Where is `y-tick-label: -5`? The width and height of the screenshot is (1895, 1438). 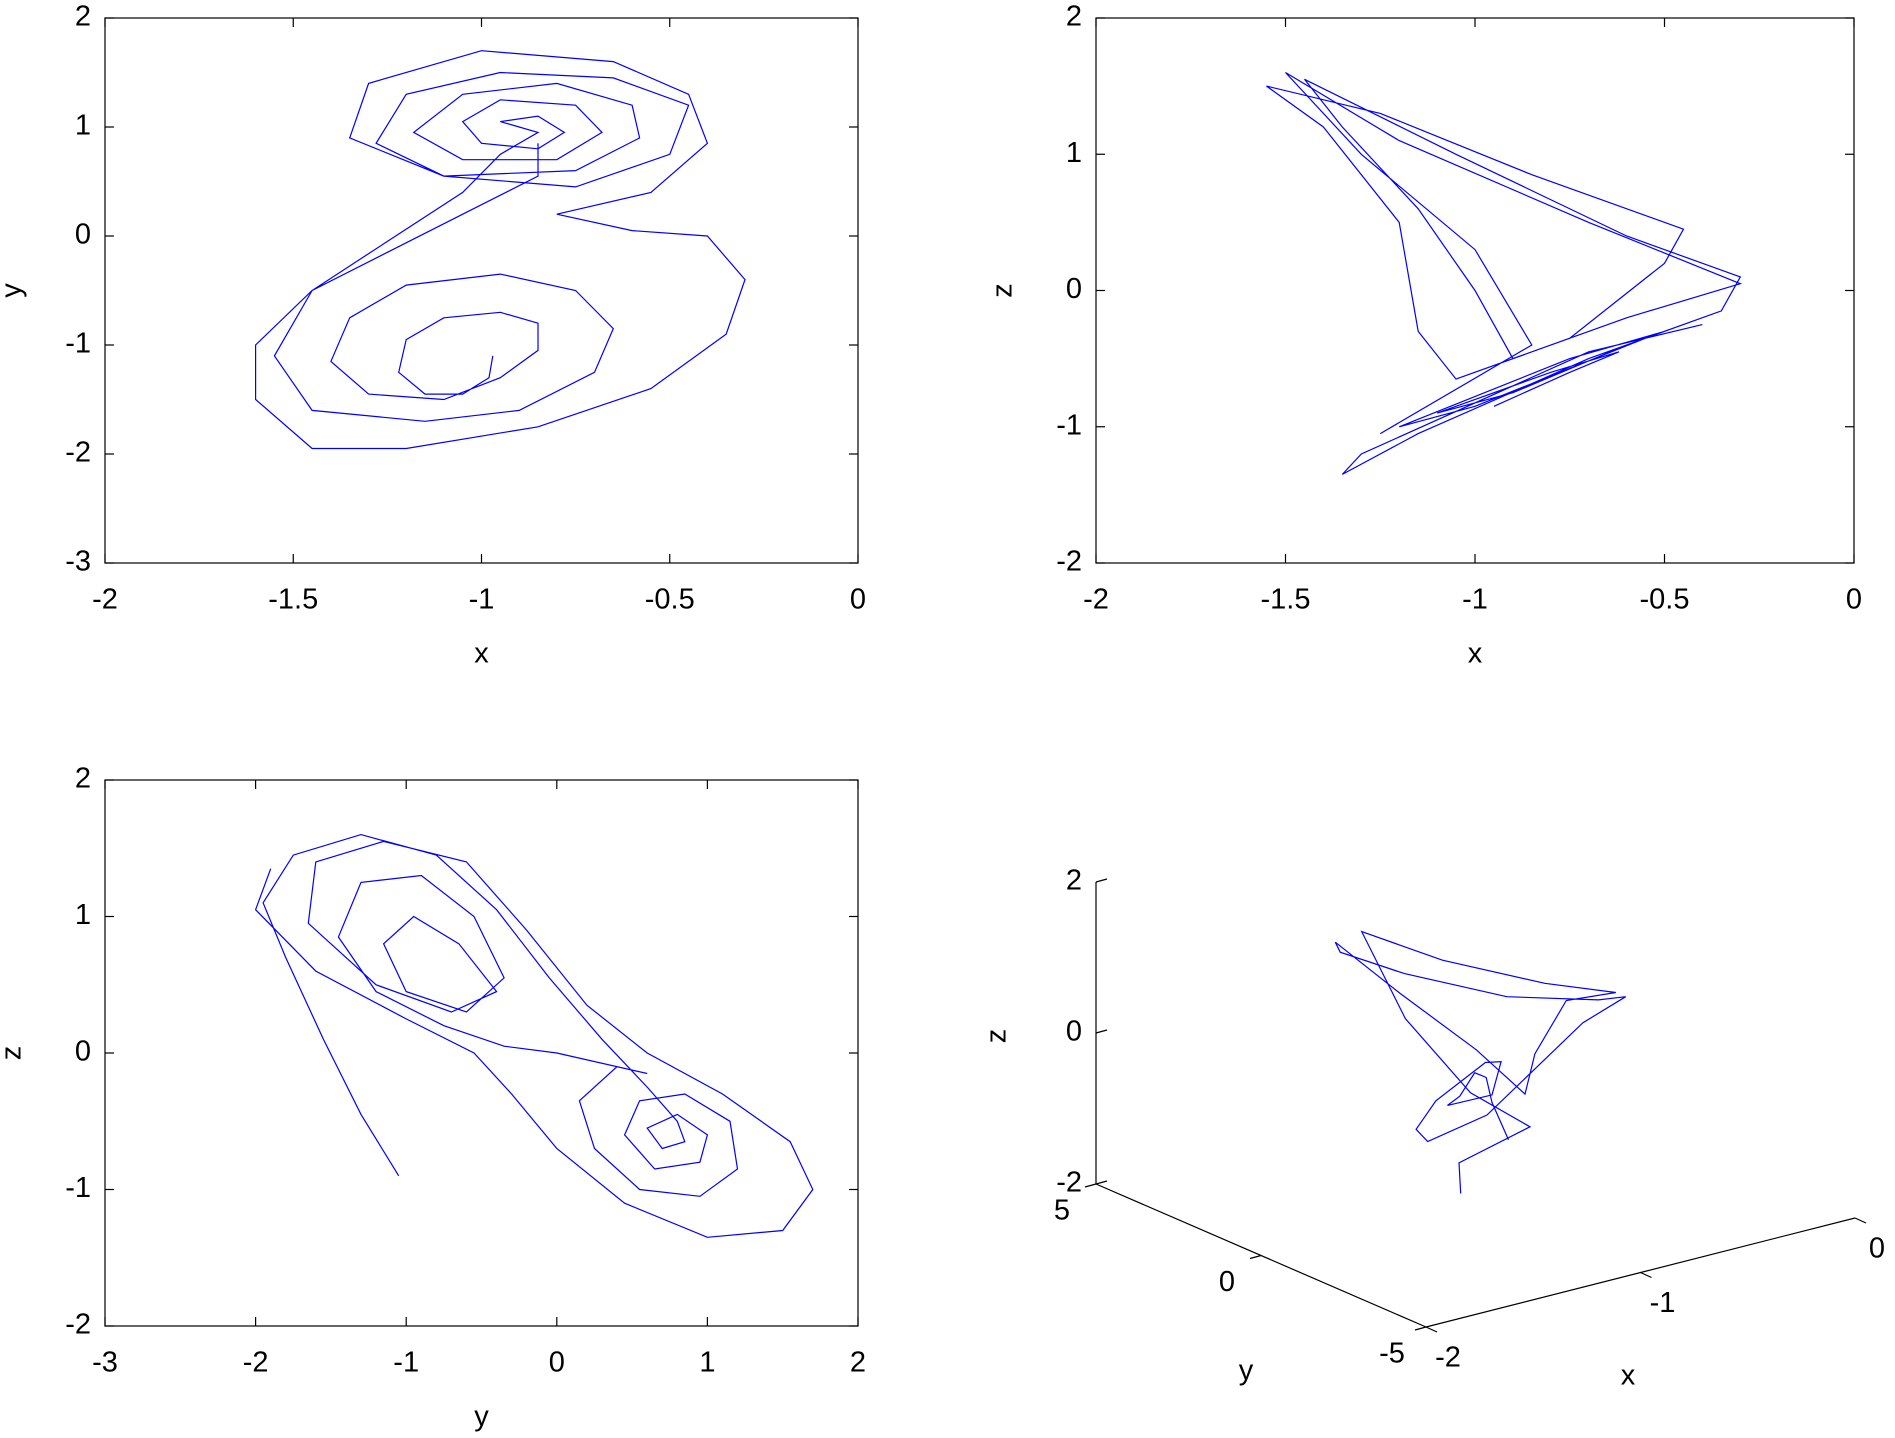
y-tick-label: -5 is located at coordinates (1392, 1354).